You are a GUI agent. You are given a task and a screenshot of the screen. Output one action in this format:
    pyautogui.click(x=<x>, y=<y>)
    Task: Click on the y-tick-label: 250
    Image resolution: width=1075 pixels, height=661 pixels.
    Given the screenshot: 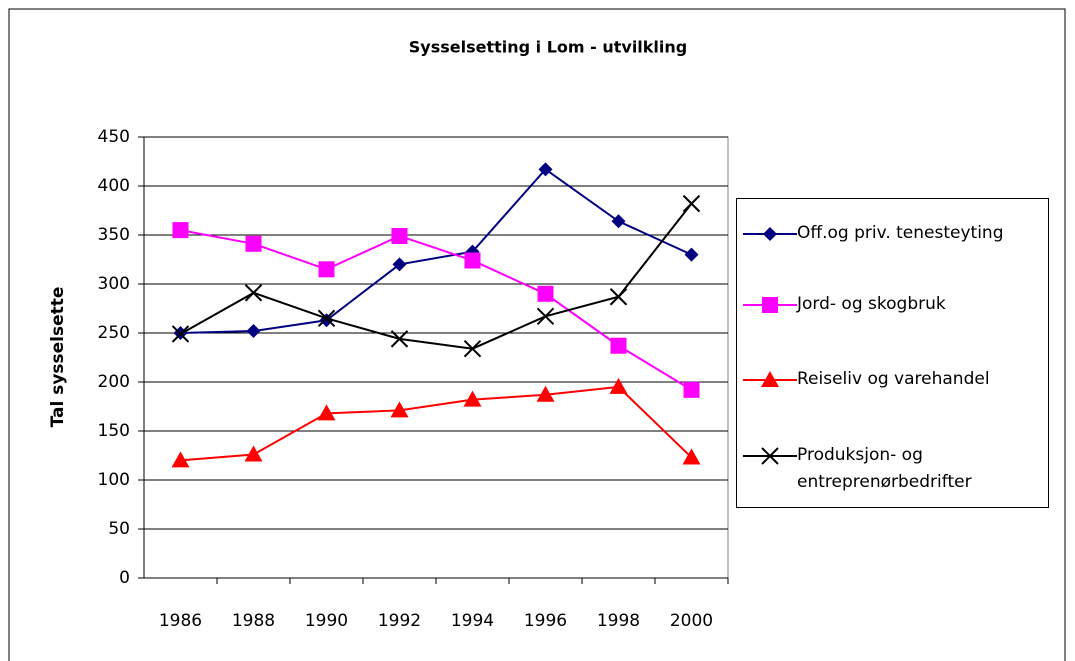 What is the action you would take?
    pyautogui.click(x=114, y=333)
    